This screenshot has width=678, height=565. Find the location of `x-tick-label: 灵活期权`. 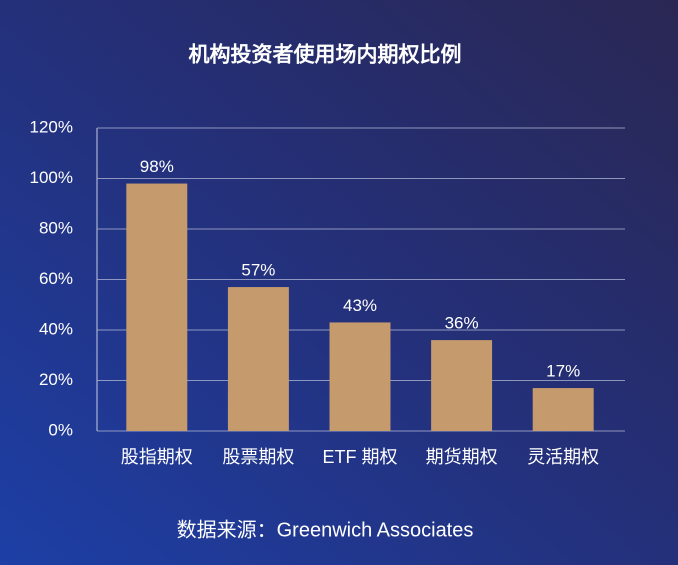

x-tick-label: 灵活期权 is located at coordinates (563, 457).